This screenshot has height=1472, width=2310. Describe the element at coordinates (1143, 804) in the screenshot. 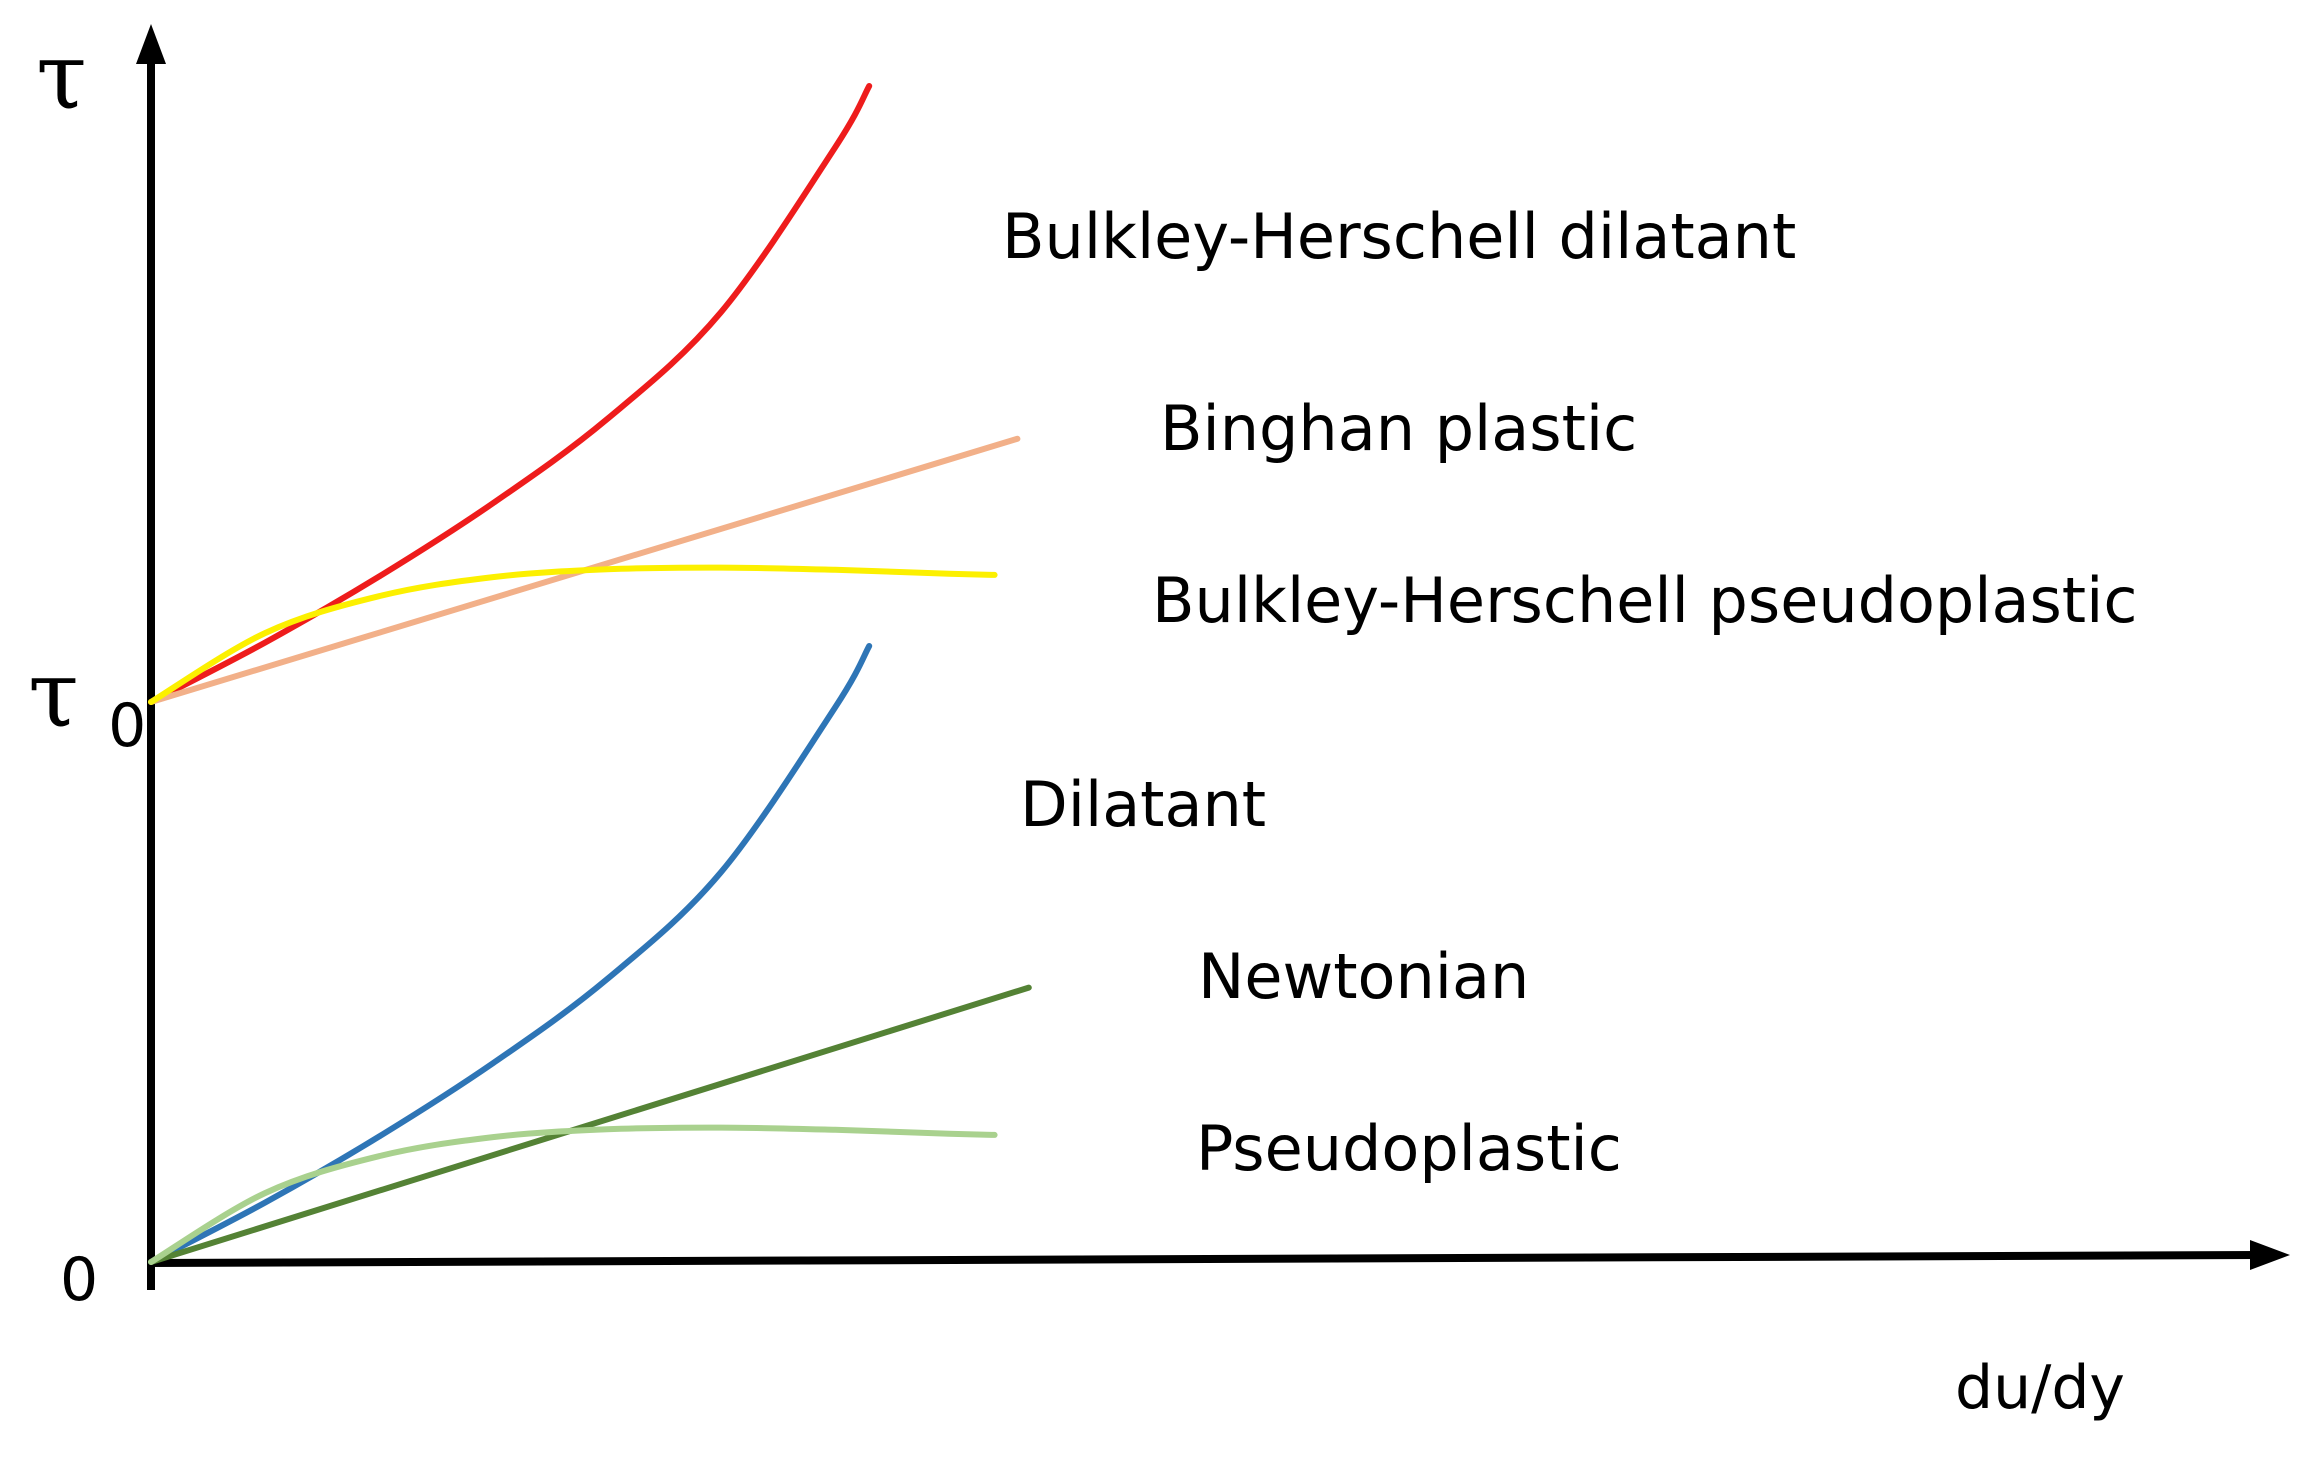

I see `series-label-dilatant: Dilatant` at that location.